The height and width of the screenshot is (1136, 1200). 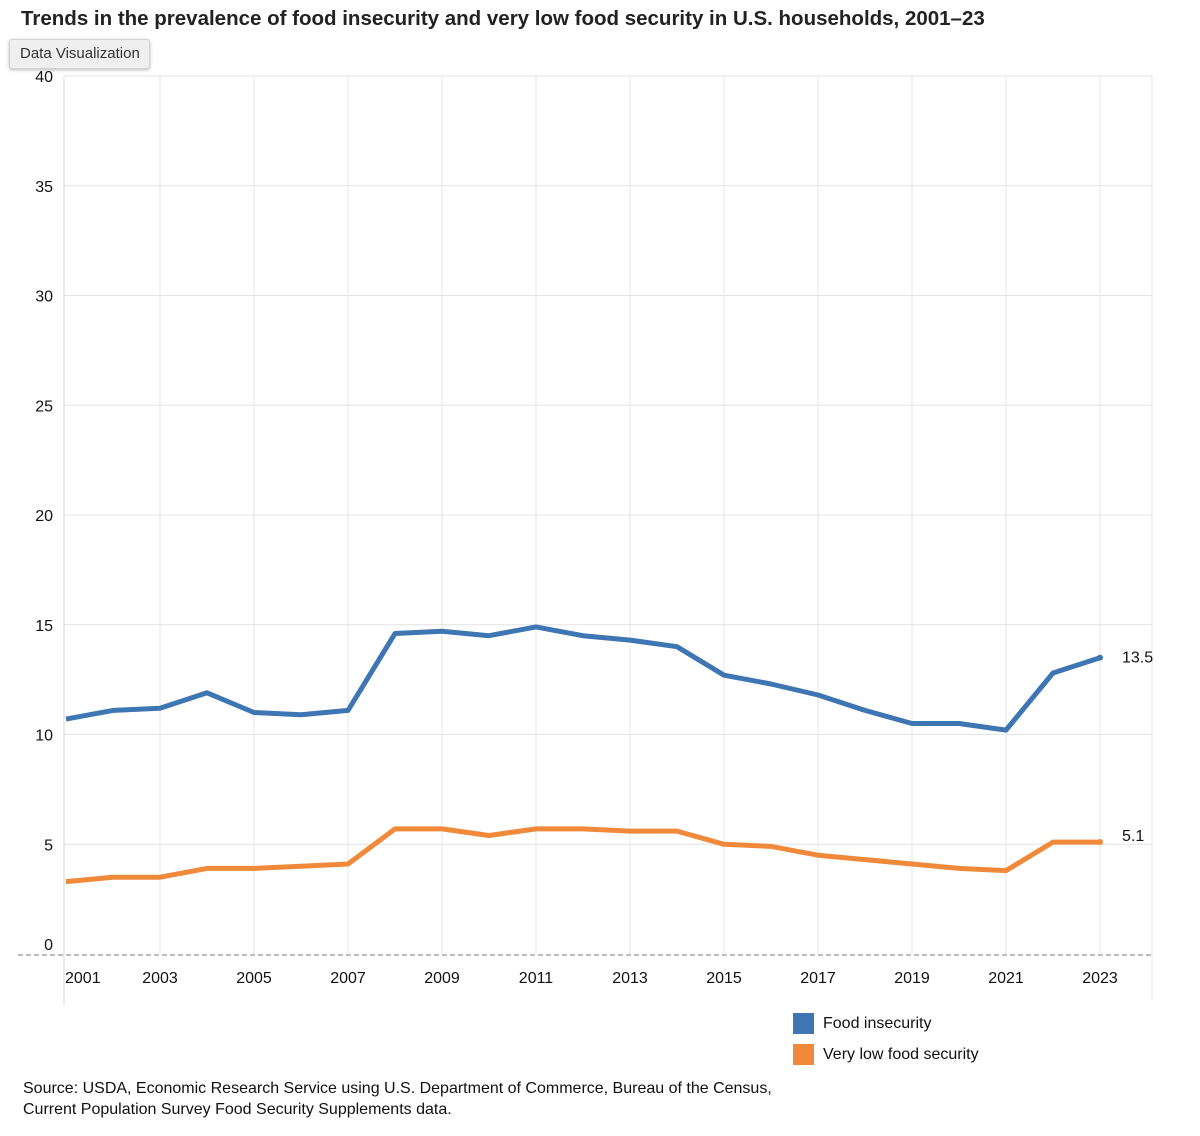 I want to click on y-tick-label: 40, so click(x=44, y=77).